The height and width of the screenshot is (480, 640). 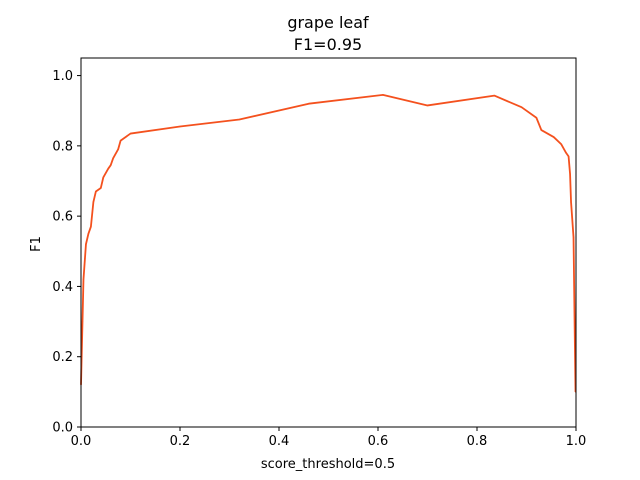 I want to click on y-tick-label: 0.0, so click(x=62, y=428).